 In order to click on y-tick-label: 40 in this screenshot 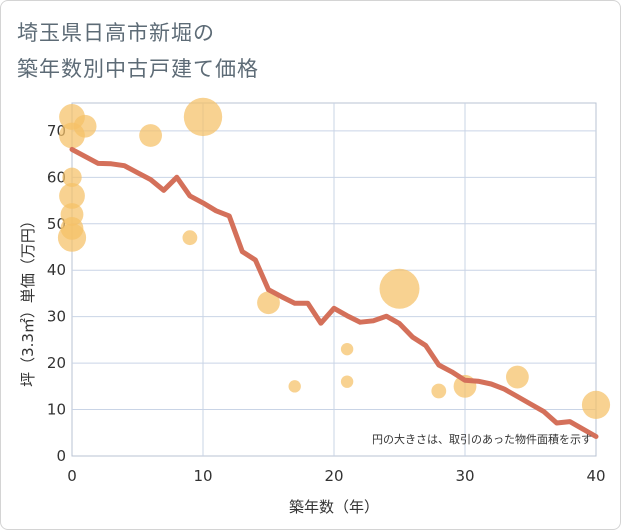, I will do `click(56, 270)`.